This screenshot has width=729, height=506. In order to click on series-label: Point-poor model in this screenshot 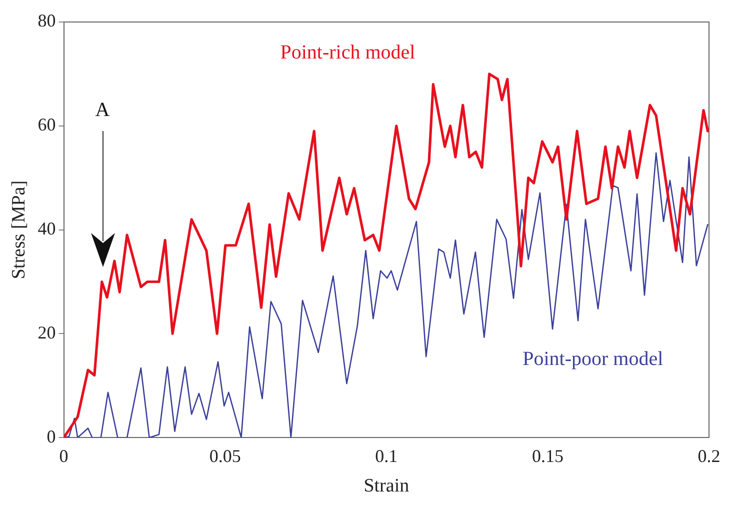, I will do `click(593, 359)`.